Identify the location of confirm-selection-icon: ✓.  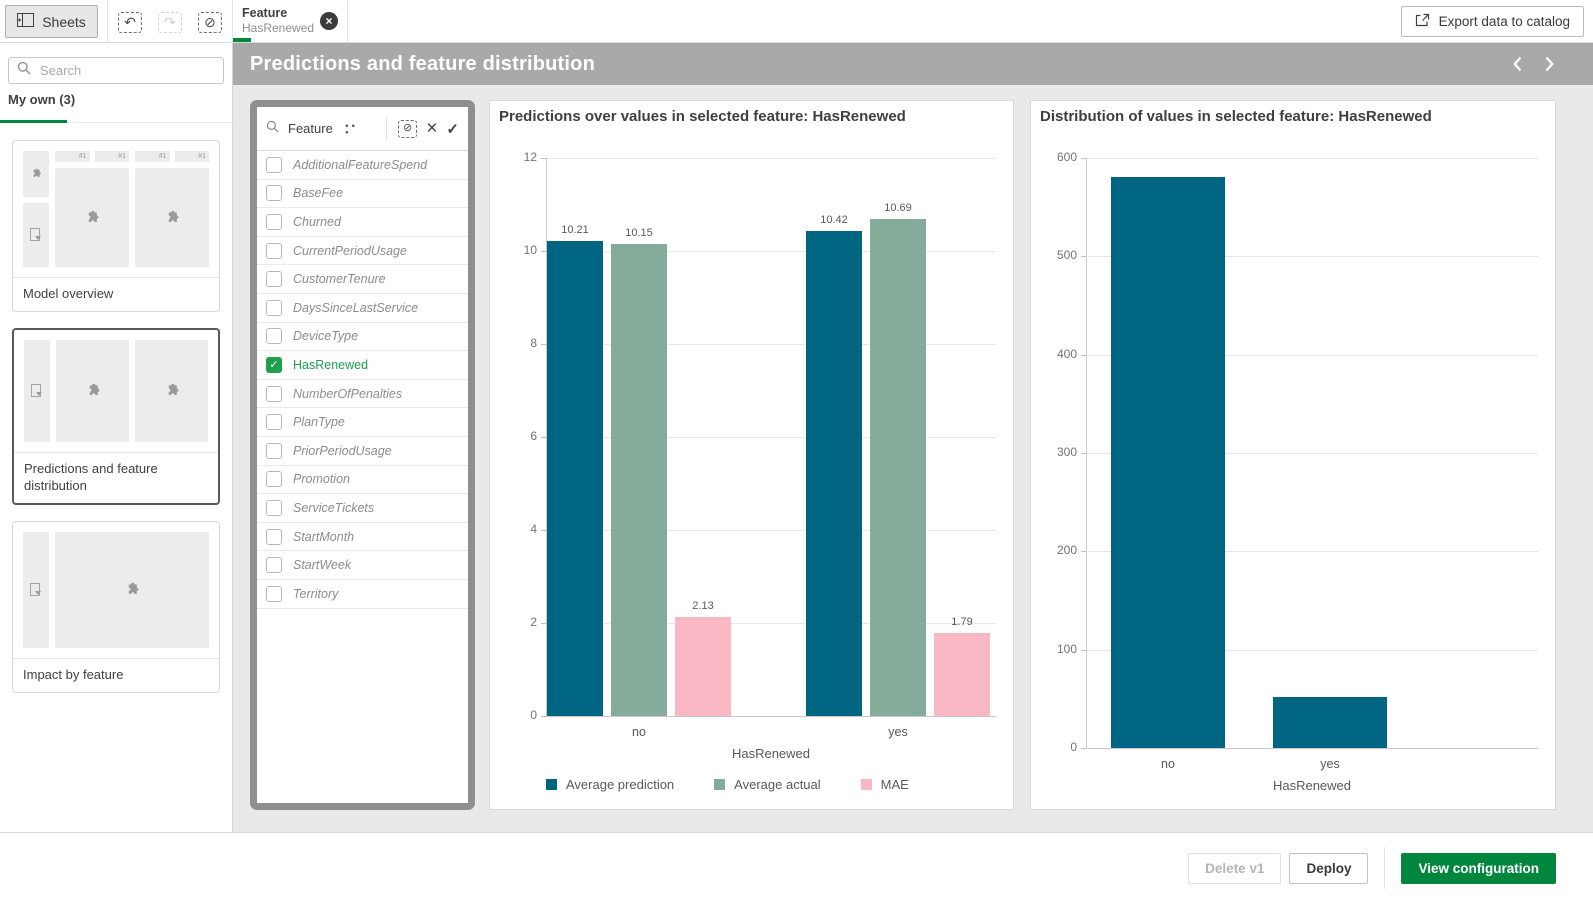
(452, 129).